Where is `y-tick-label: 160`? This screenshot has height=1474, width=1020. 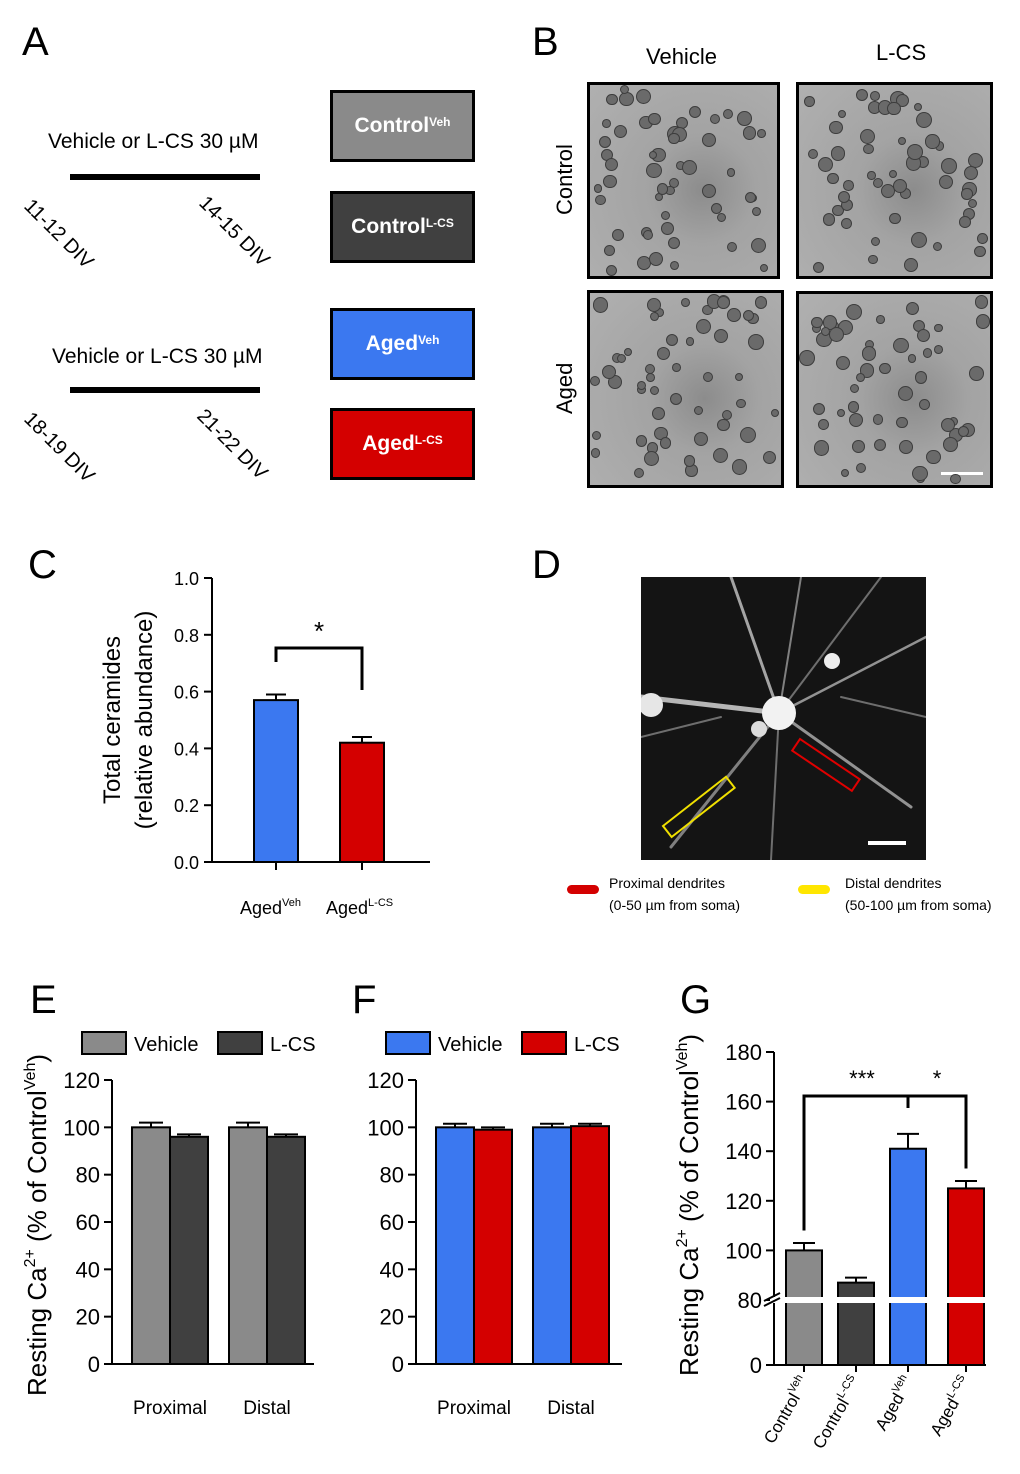 y-tick-label: 160 is located at coordinates (743, 1102).